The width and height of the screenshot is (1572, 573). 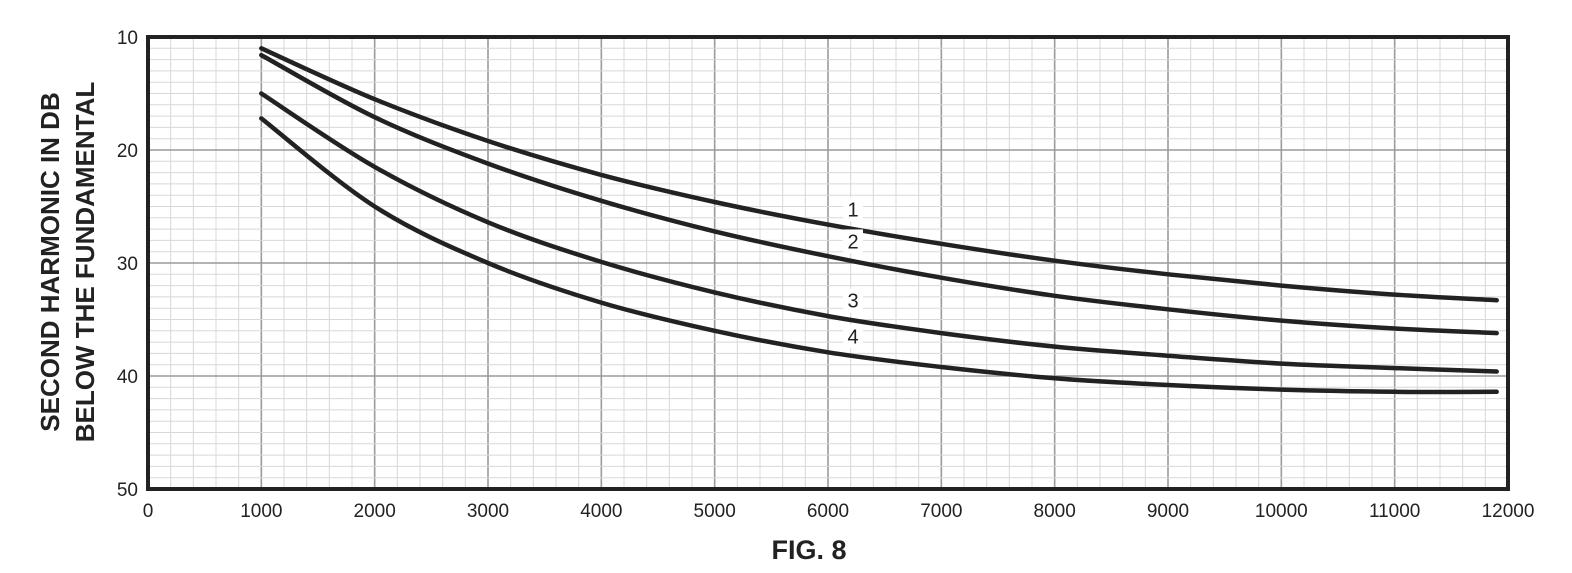 I want to click on y-axis-label-2: BELOW THE FUNDAMENTAL, so click(x=85, y=262).